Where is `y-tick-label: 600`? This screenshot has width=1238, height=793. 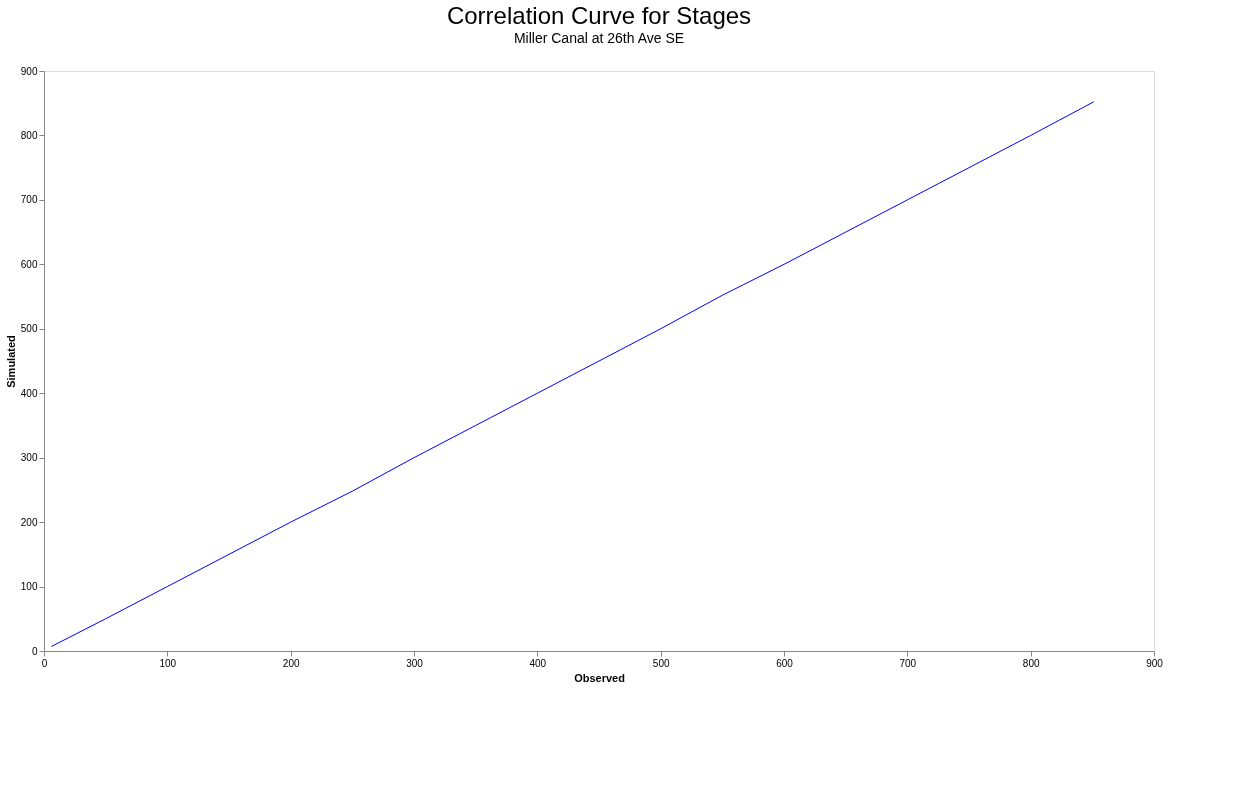 y-tick-label: 600 is located at coordinates (29, 264).